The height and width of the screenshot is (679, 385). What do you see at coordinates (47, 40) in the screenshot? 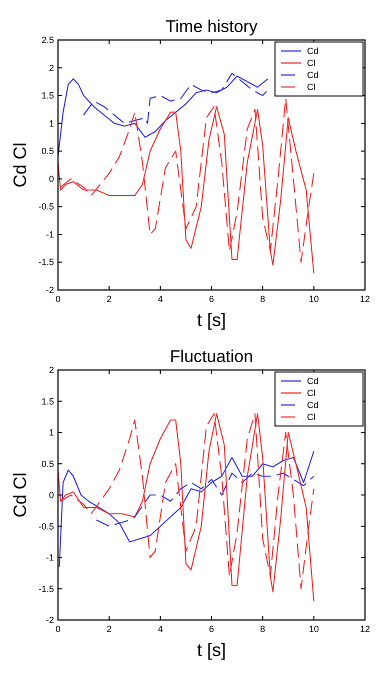
I see `y-tick-label: 2.5` at bounding box center [47, 40].